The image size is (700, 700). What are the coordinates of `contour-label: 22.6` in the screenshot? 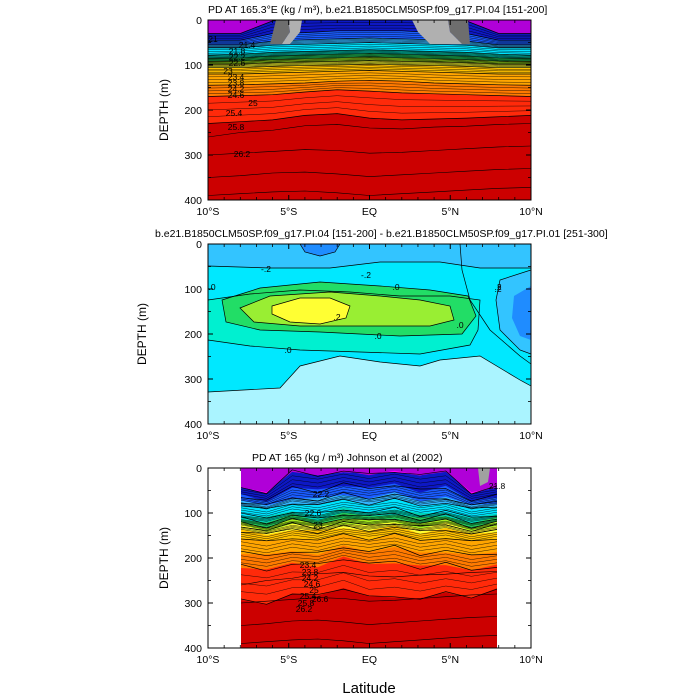 It's located at (237, 63).